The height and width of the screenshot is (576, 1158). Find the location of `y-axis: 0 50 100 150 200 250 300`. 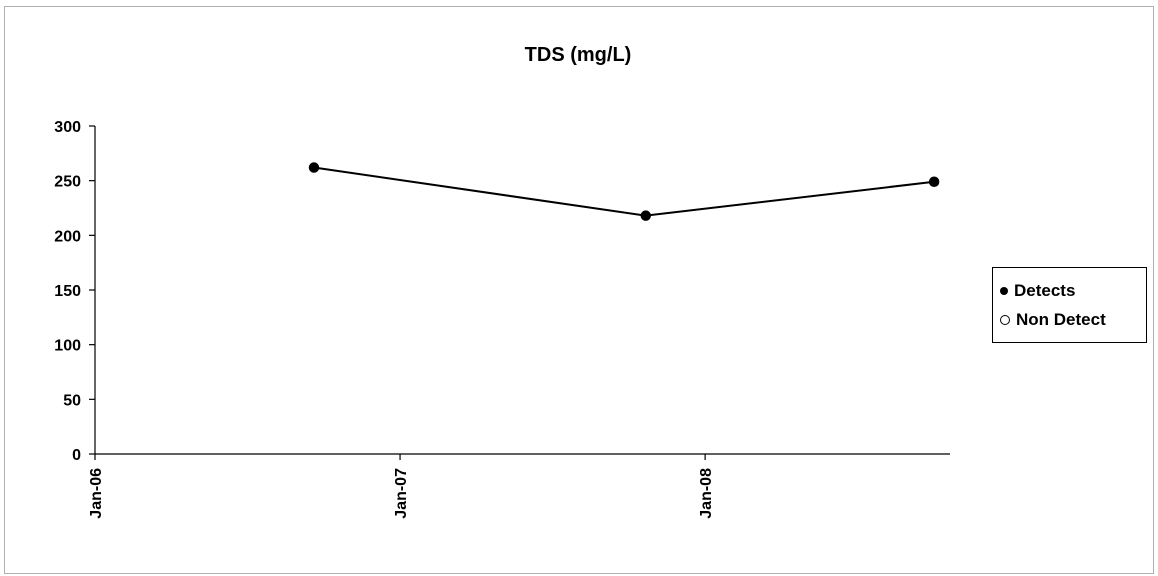

y-axis: 0 50 100 150 200 250 300 is located at coordinates (74, 291).